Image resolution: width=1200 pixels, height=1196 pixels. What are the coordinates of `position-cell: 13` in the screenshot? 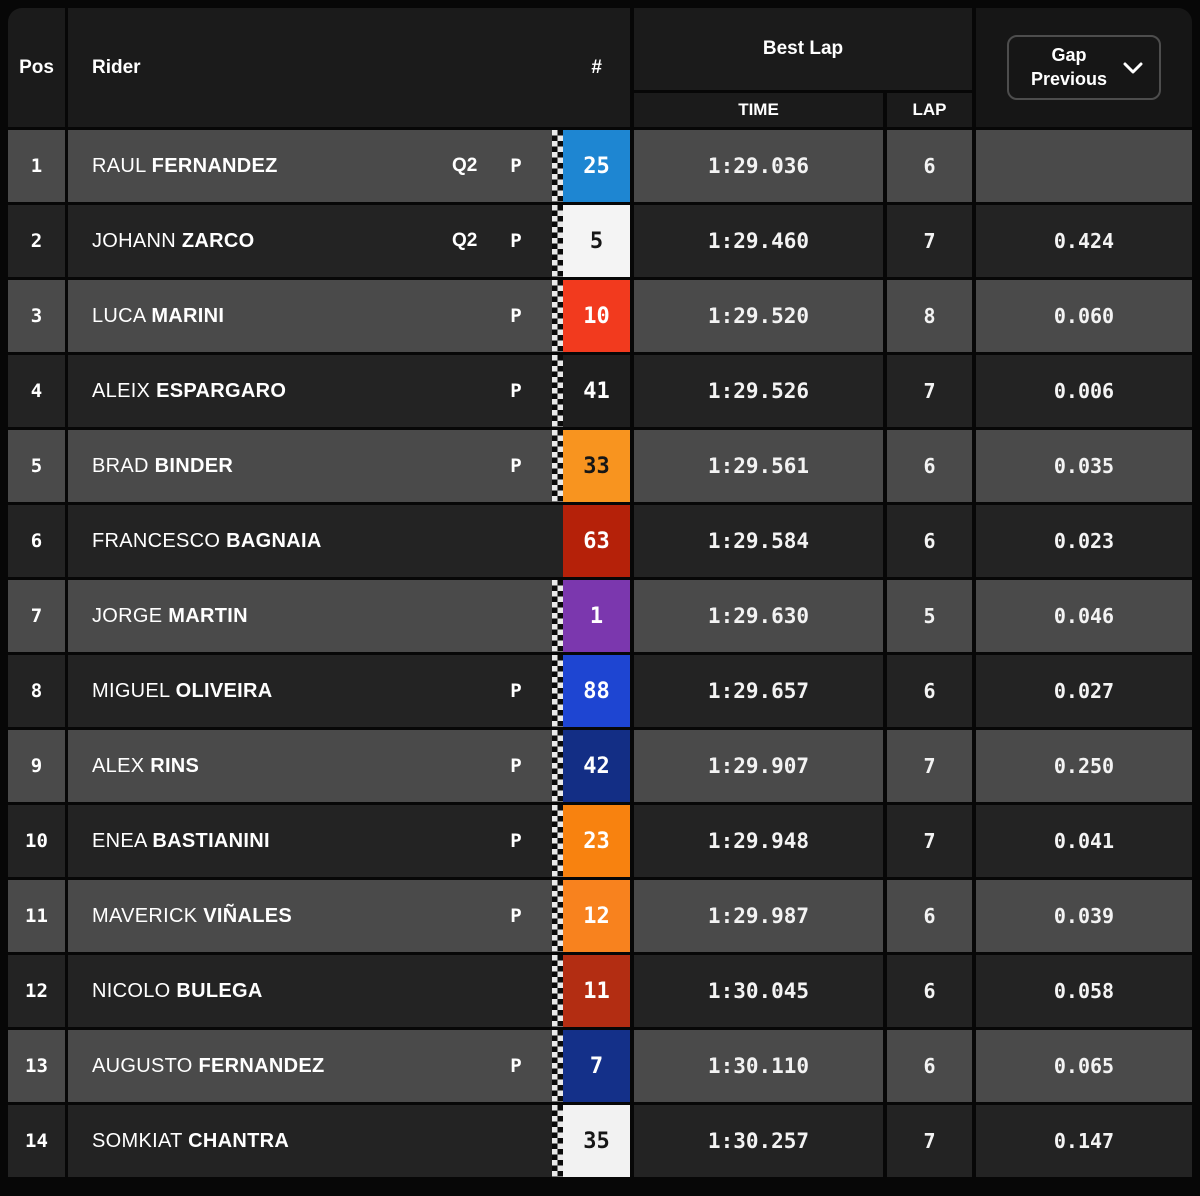 It's located at (36, 1066).